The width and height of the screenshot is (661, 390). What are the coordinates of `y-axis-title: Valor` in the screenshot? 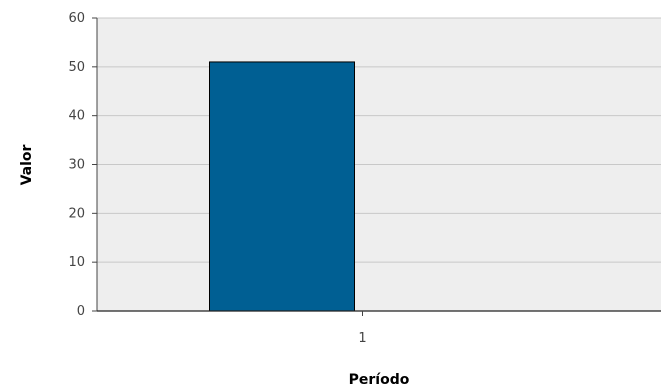 It's located at (27, 164).